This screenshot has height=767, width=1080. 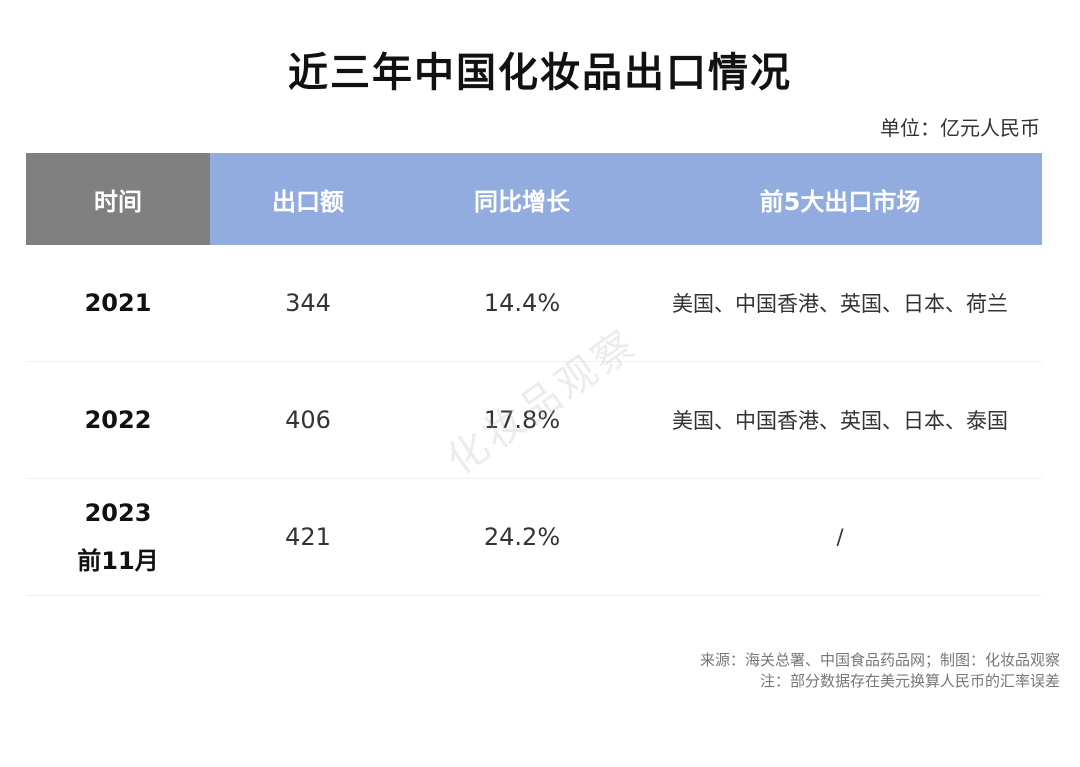 What do you see at coordinates (840, 304) in the screenshot?
I see `cell-markets: 美国、中国香港、英国、日本、荷兰` at bounding box center [840, 304].